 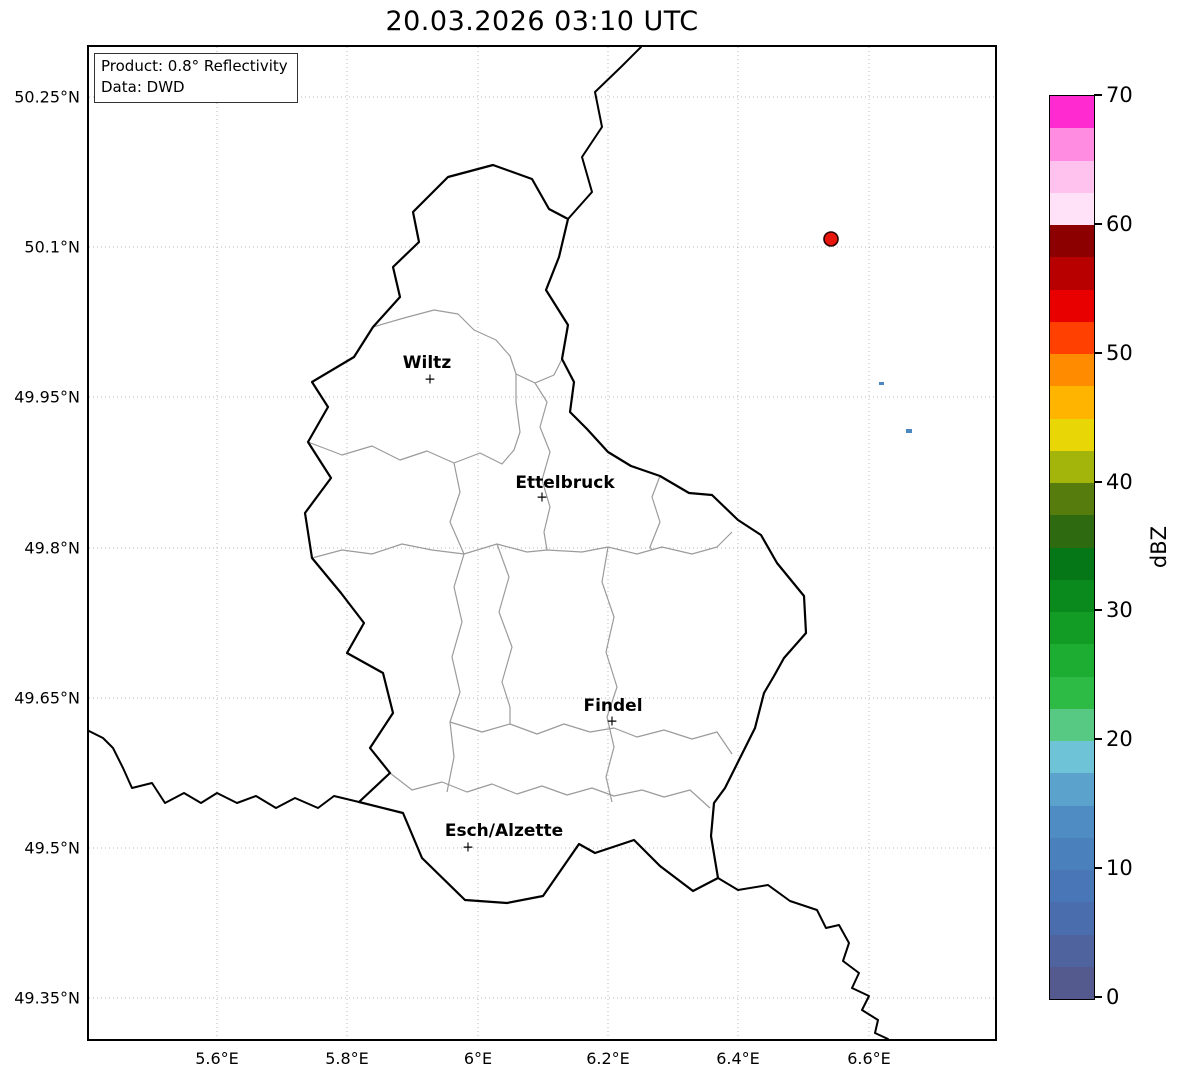 I want to click on city-label-ettelbruck: Ettelbruck, so click(x=565, y=483).